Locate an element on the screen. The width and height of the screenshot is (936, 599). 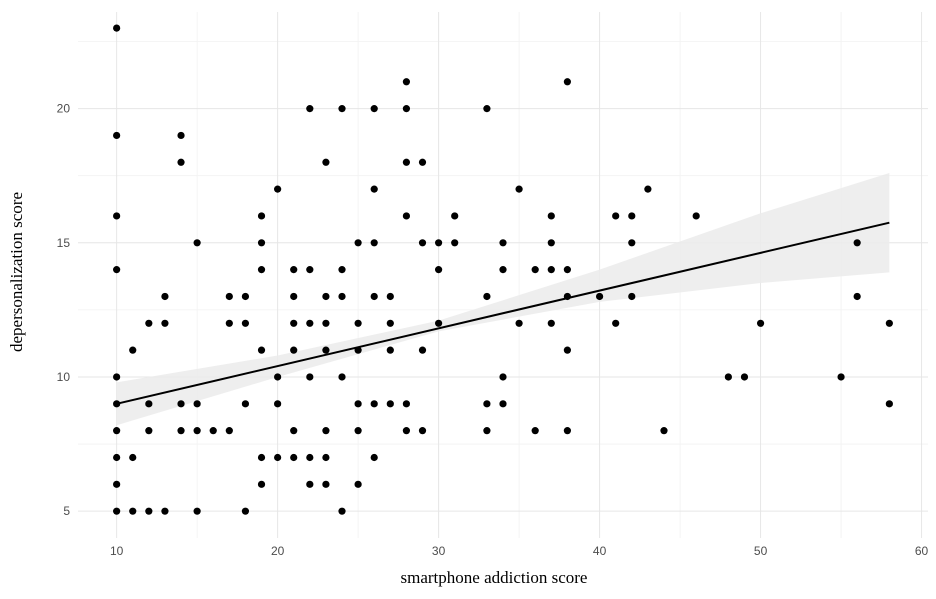
x-tick-label: 20 is located at coordinates (278, 551).